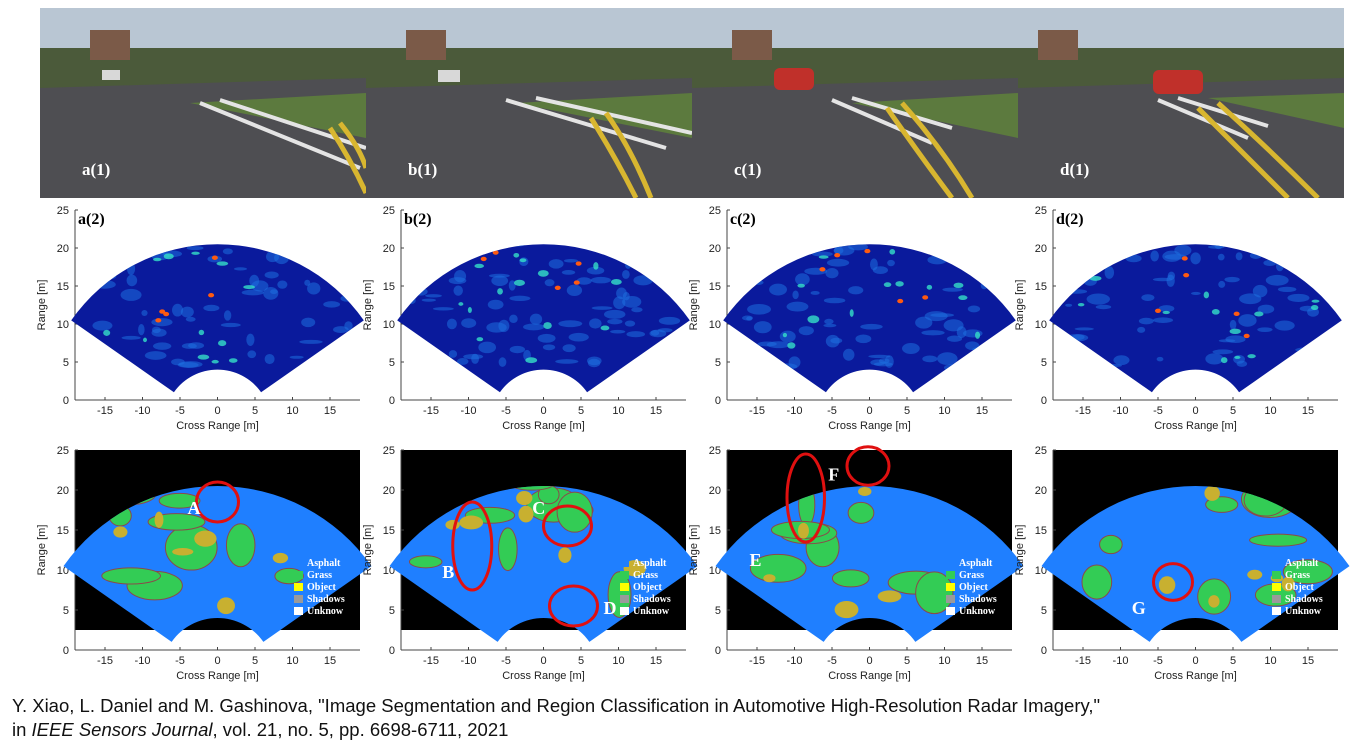 Image resolution: width=1356 pixels, height=753 pixels. I want to click on region-marker: A, so click(194, 508).